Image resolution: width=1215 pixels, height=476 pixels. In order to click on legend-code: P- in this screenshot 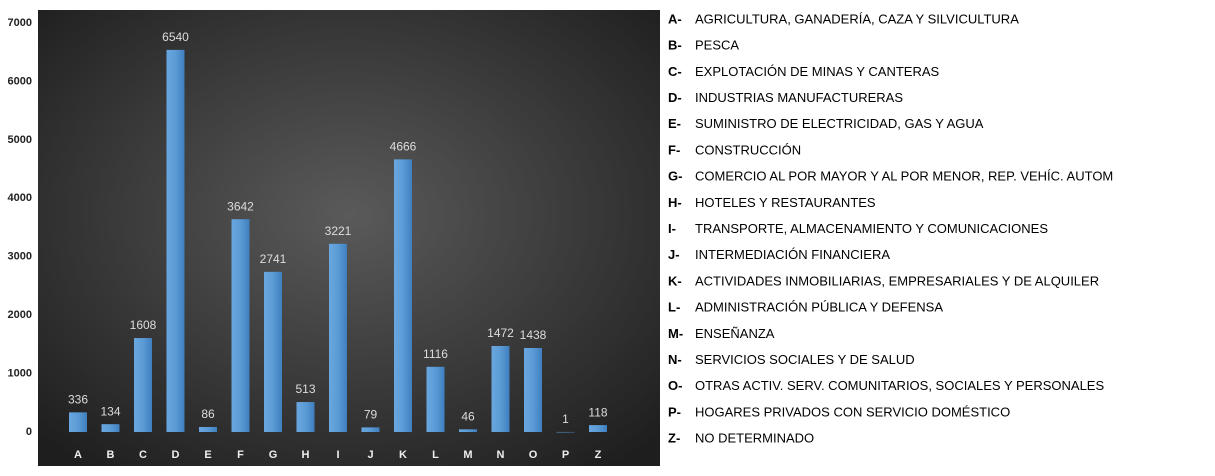, I will do `click(674, 411)`.